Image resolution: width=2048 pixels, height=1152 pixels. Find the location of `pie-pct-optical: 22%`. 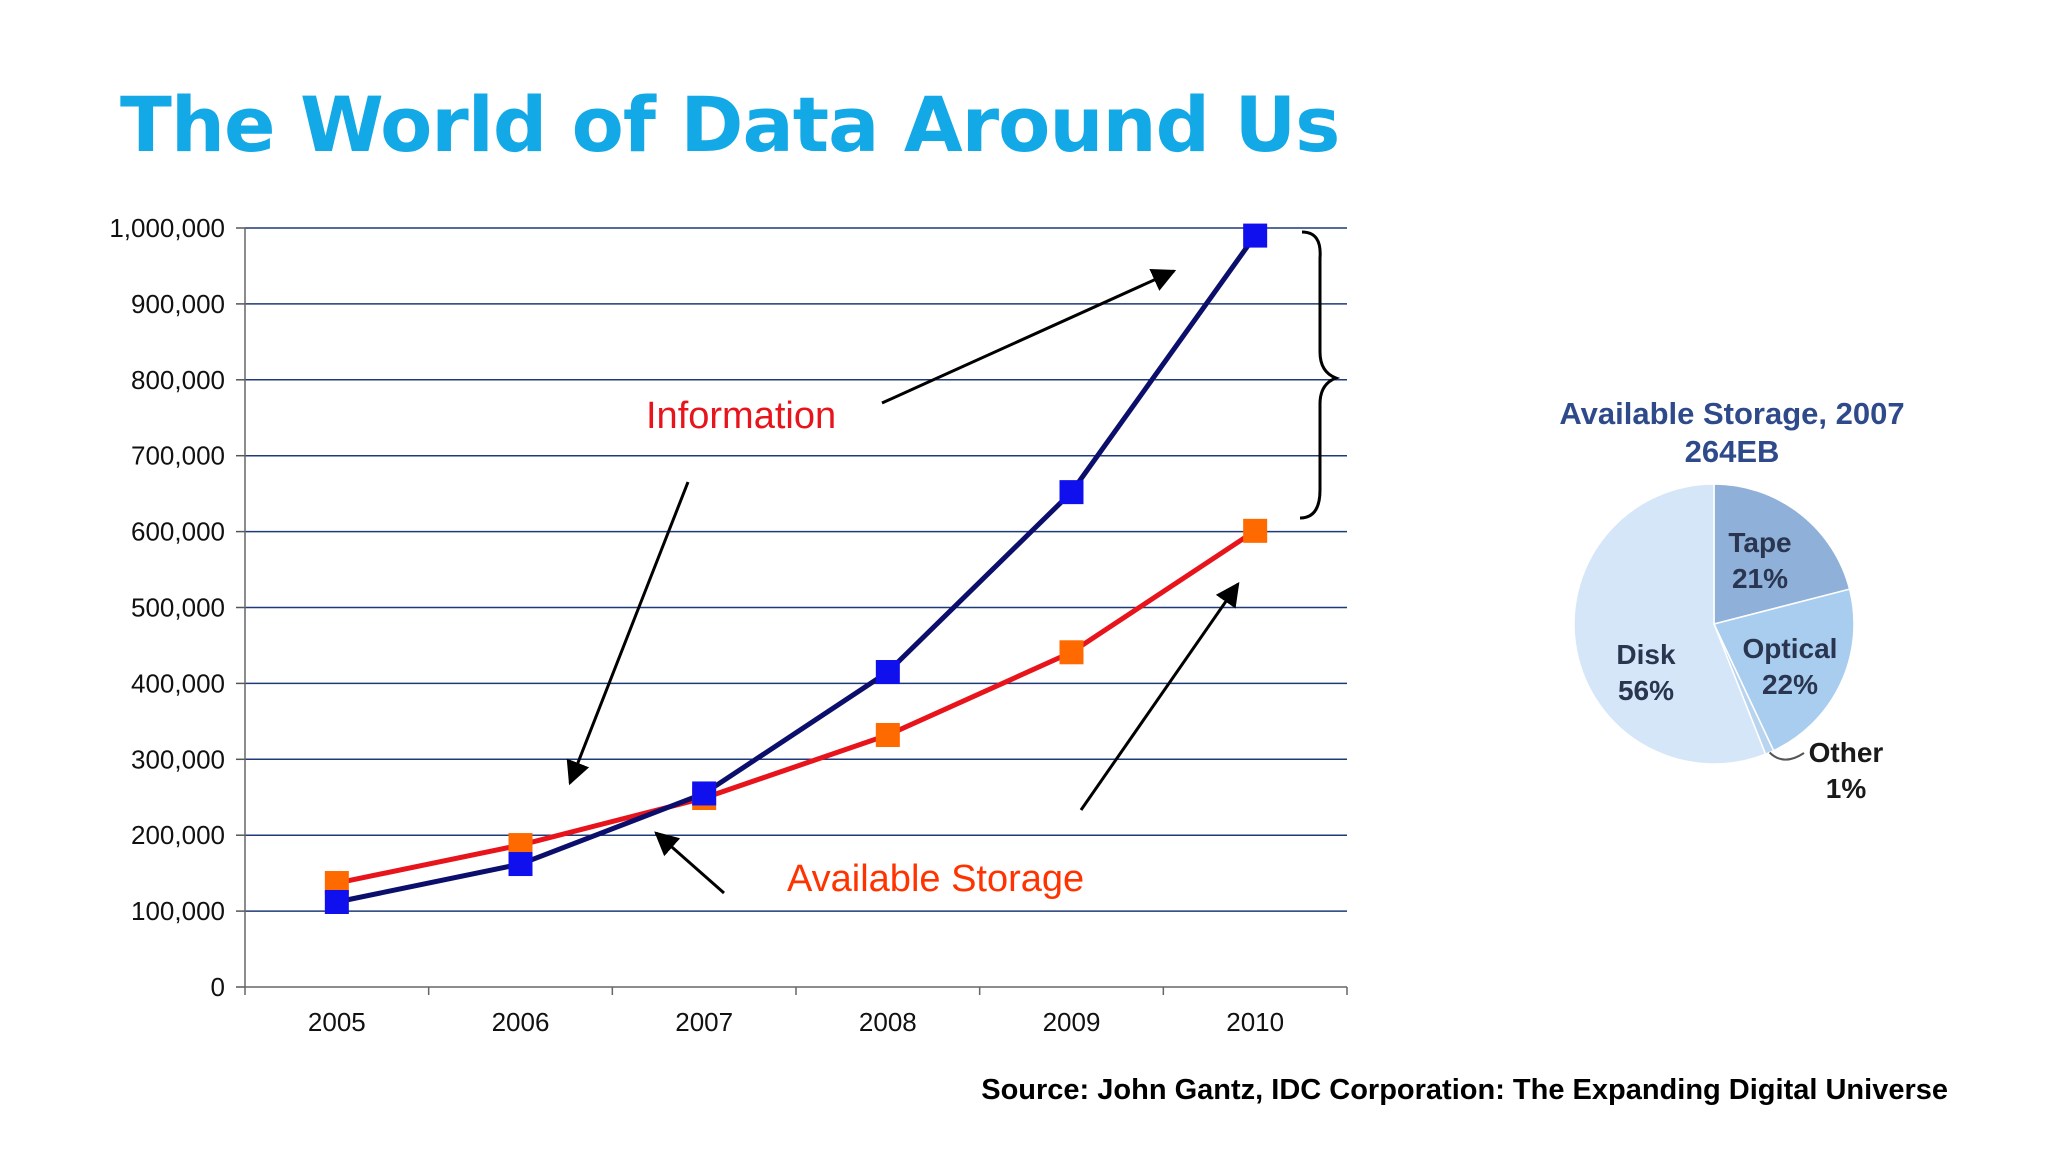

pie-pct-optical: 22% is located at coordinates (1790, 684).